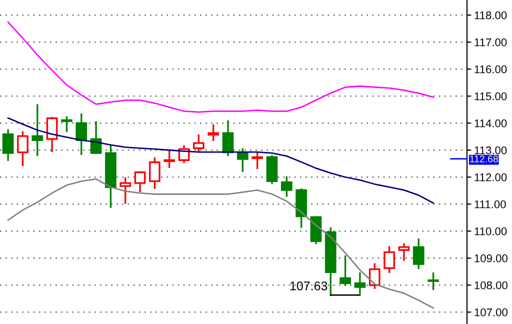  I want to click on y-tick-label: 109.00, so click(491, 258).